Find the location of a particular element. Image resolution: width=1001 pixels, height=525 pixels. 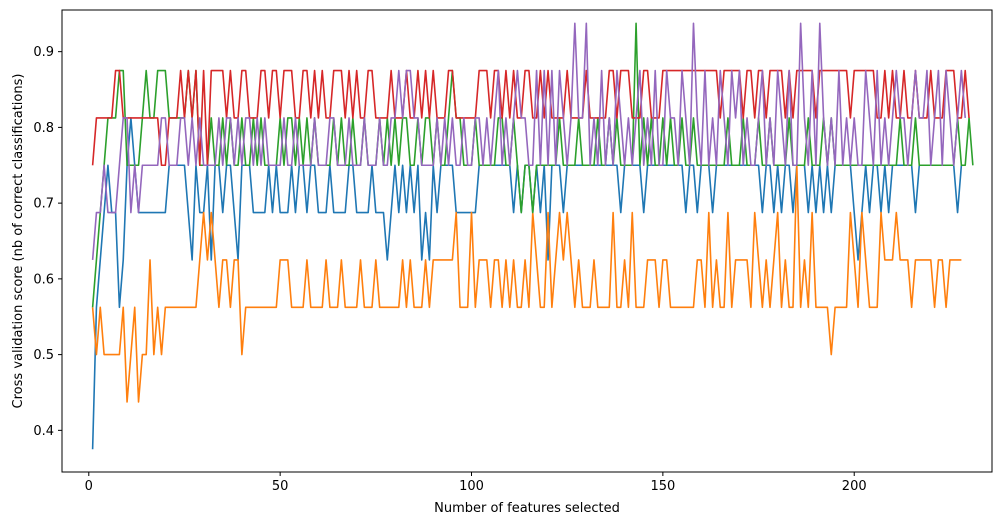

y-tick-label: 0.7 is located at coordinates (43, 204).